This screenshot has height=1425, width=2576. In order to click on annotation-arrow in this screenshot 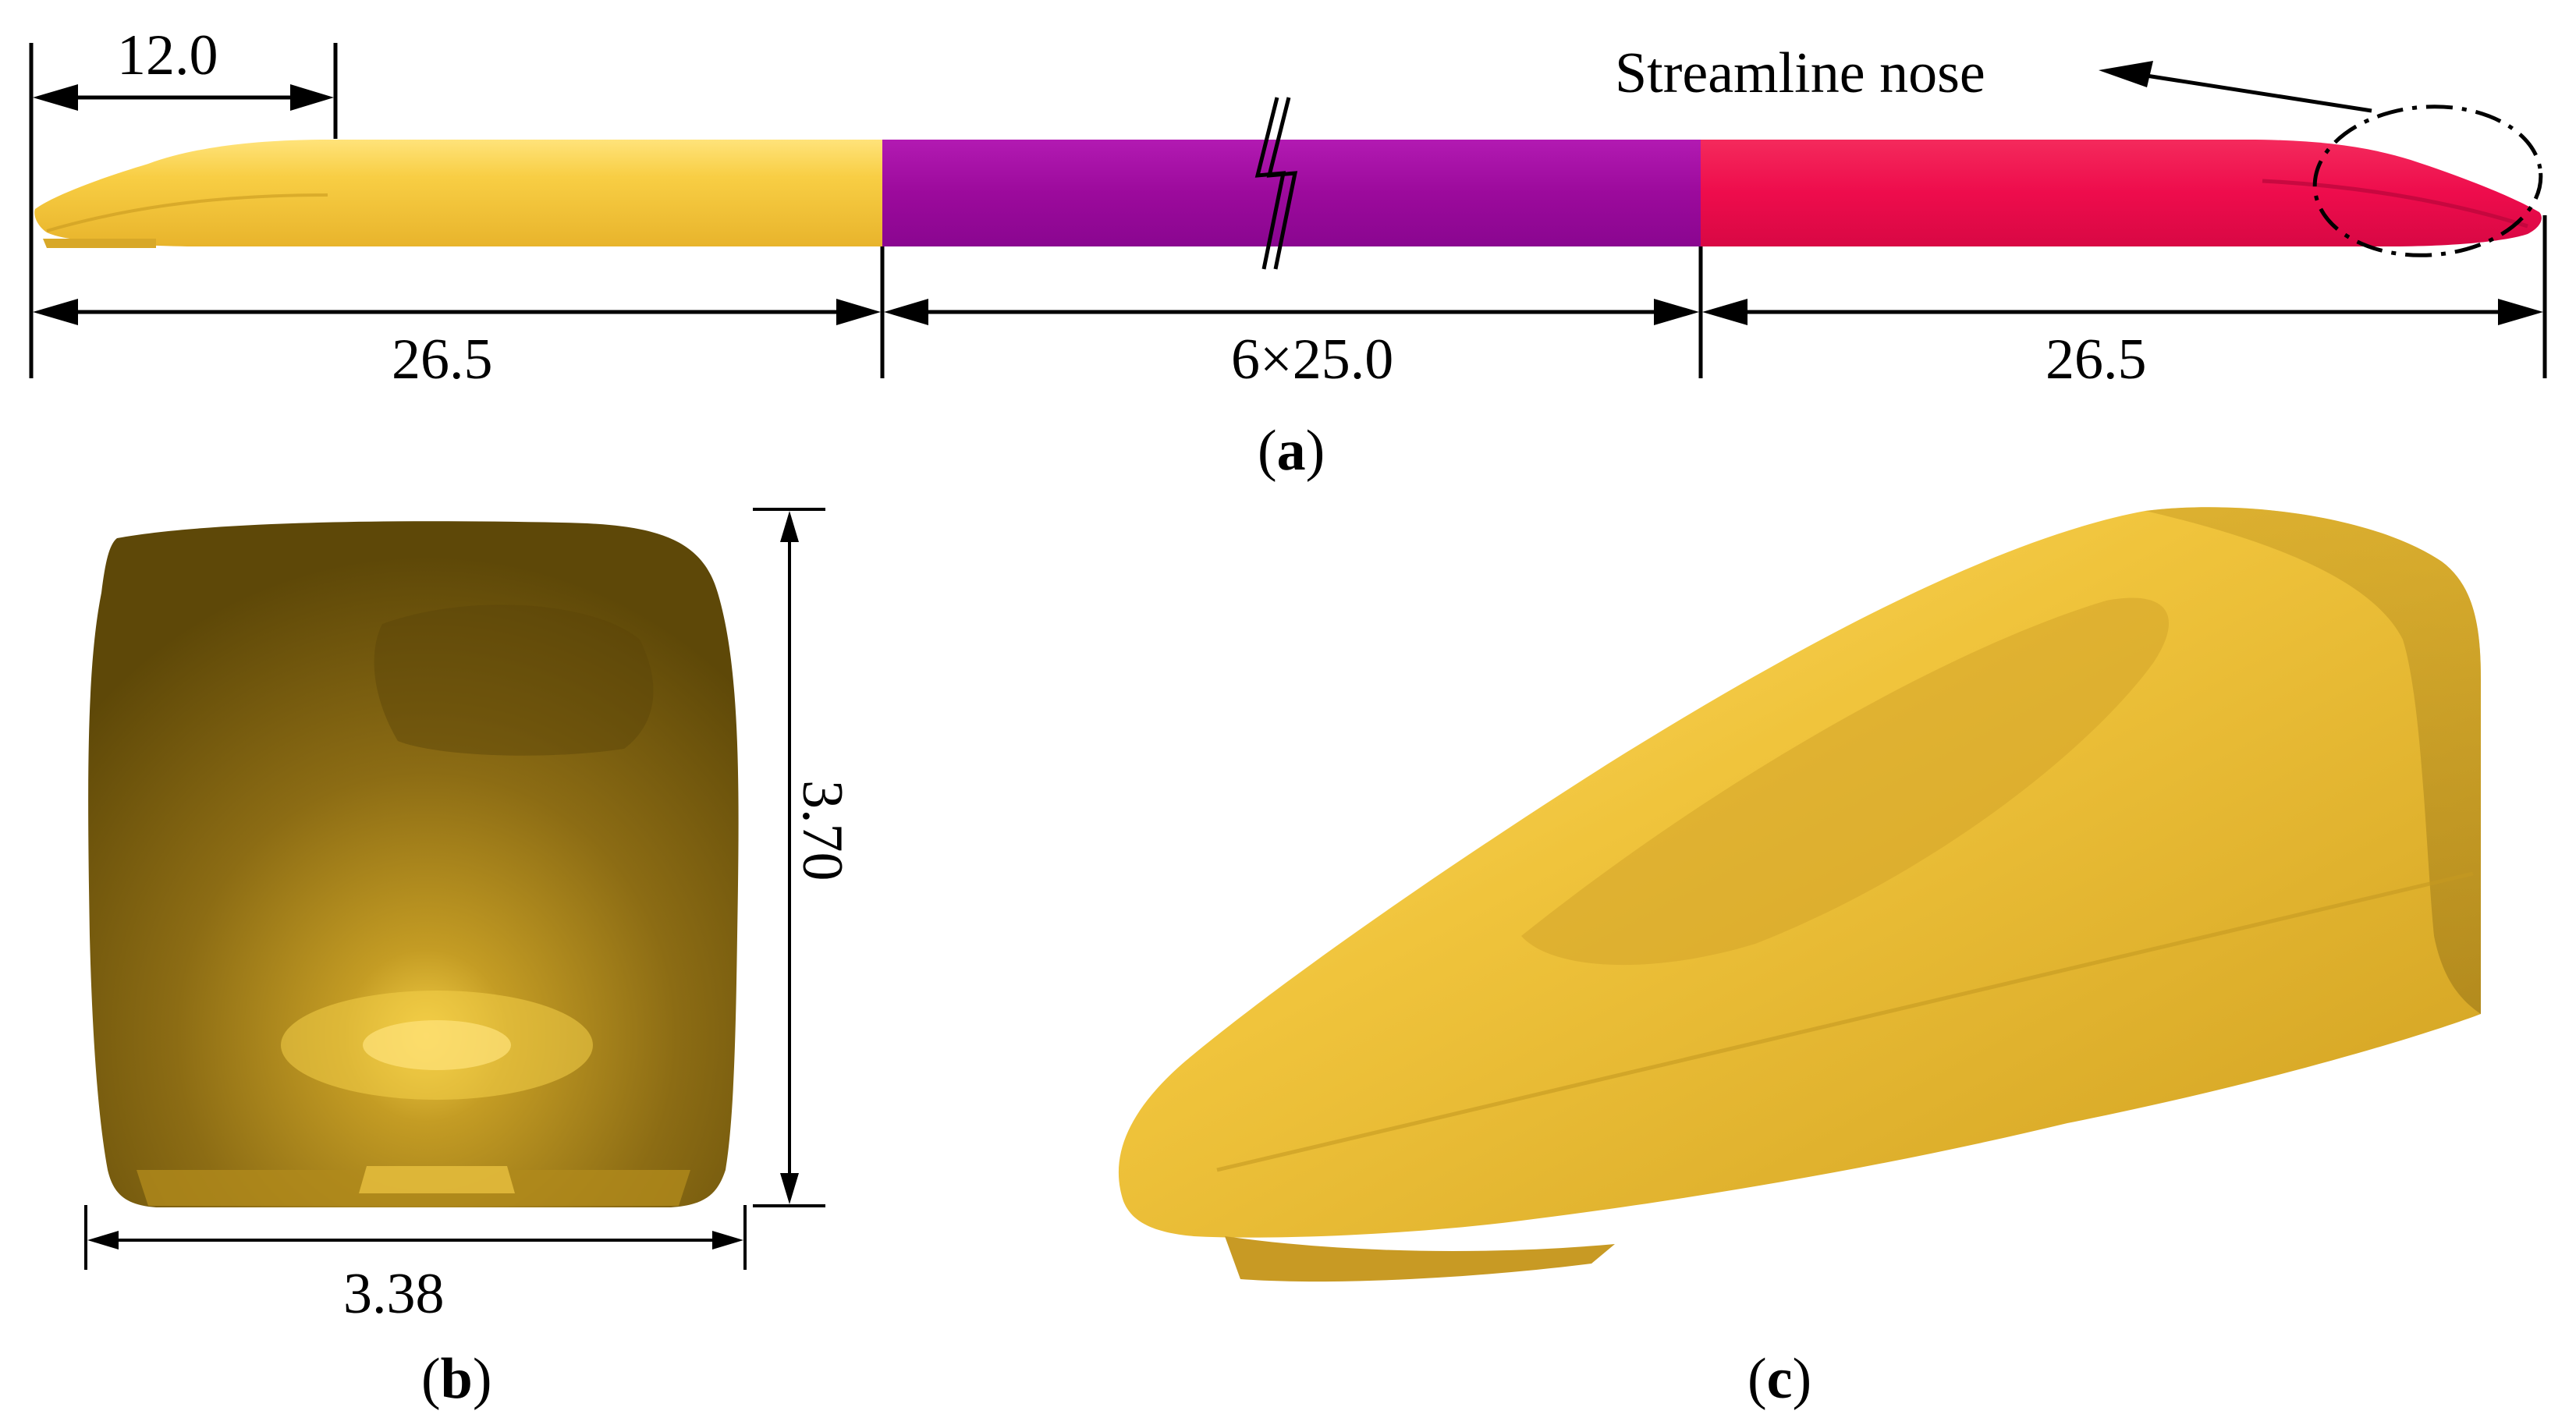, I will do `click(2256, 93)`.